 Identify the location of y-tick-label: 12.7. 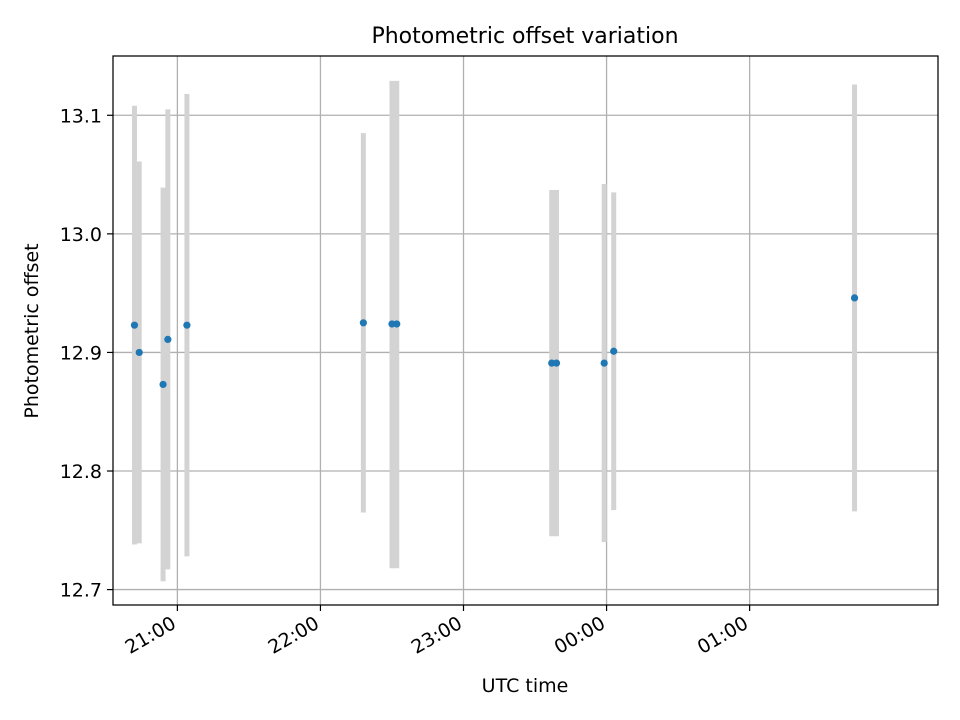
(81, 591).